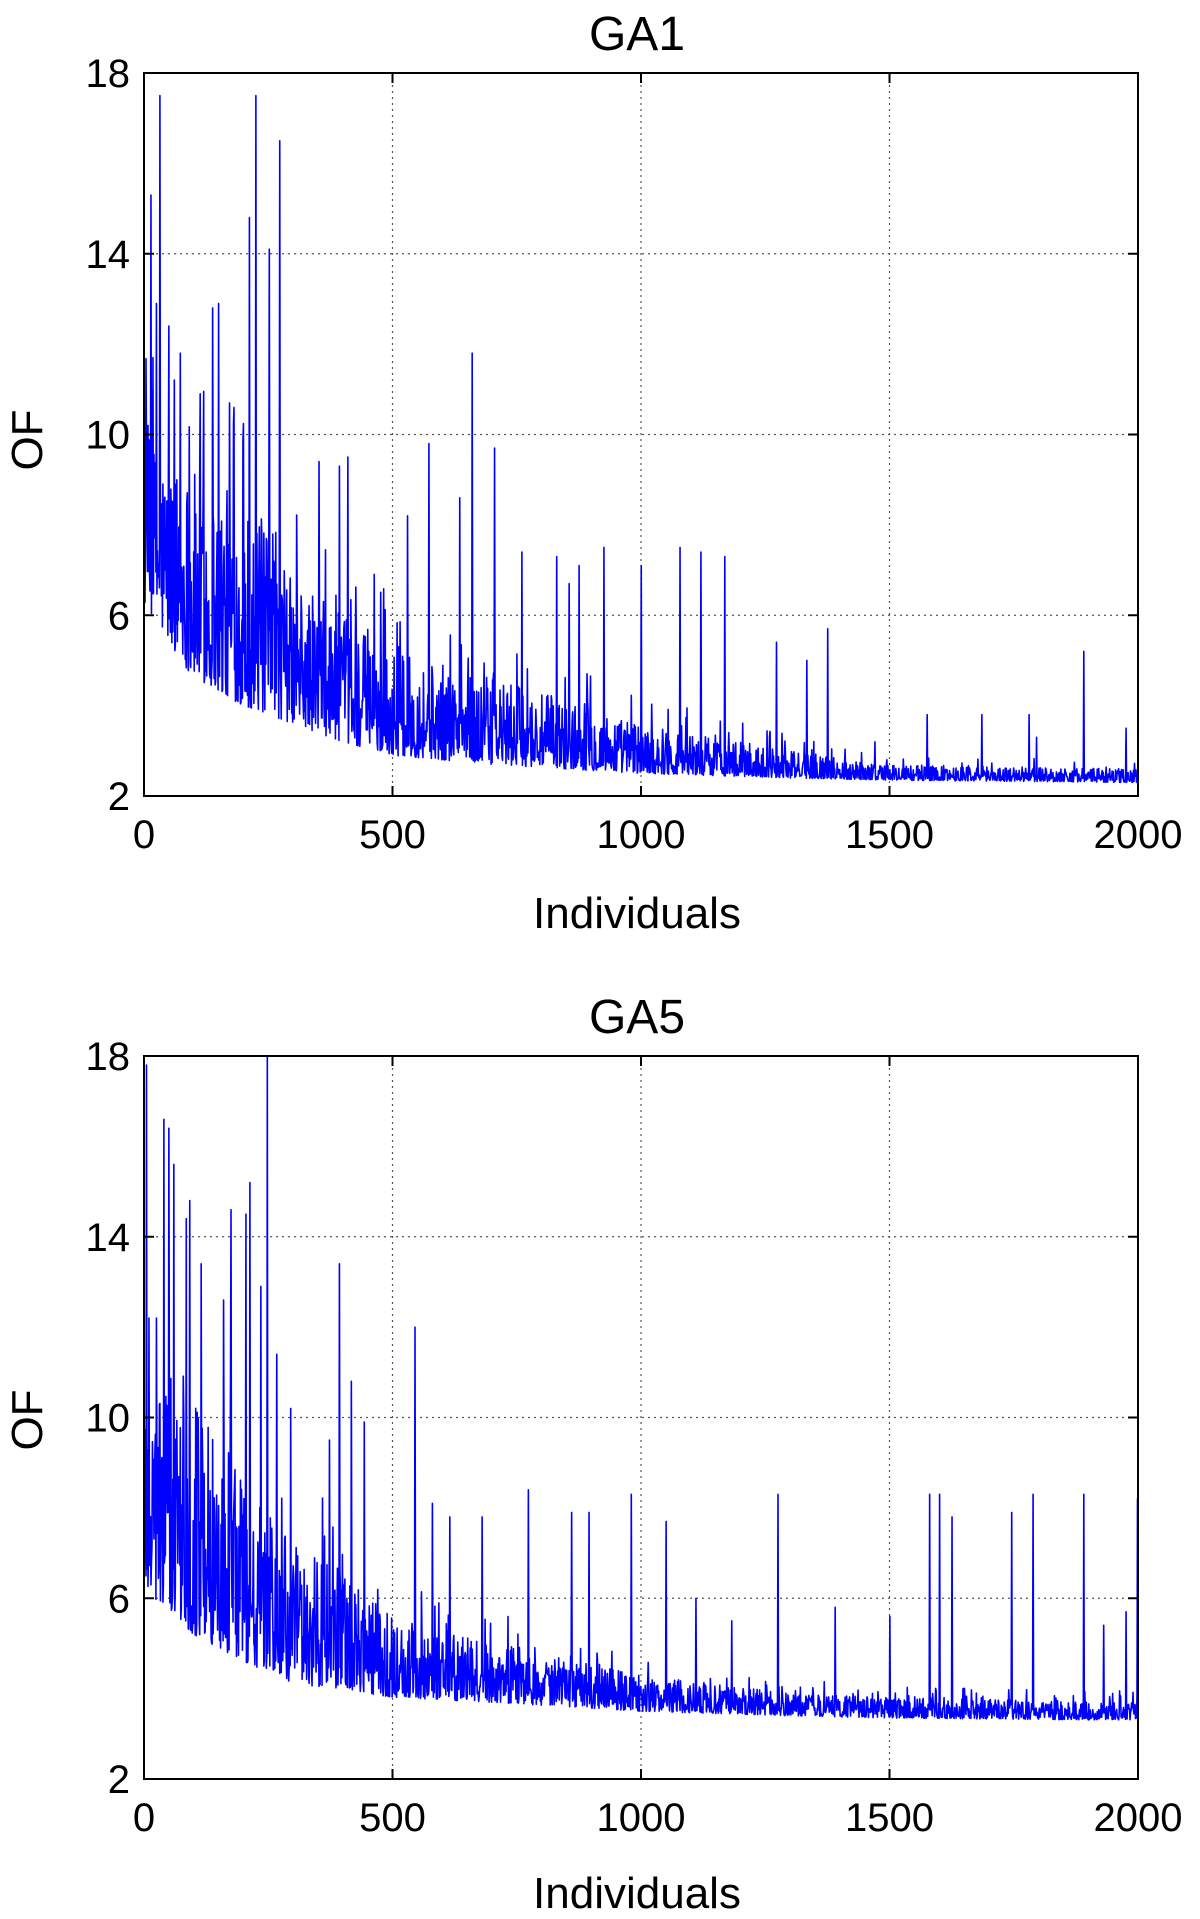 This screenshot has width=1200, height=1919. Describe the element at coordinates (637, 34) in the screenshot. I see `chart-title: GA1` at that location.